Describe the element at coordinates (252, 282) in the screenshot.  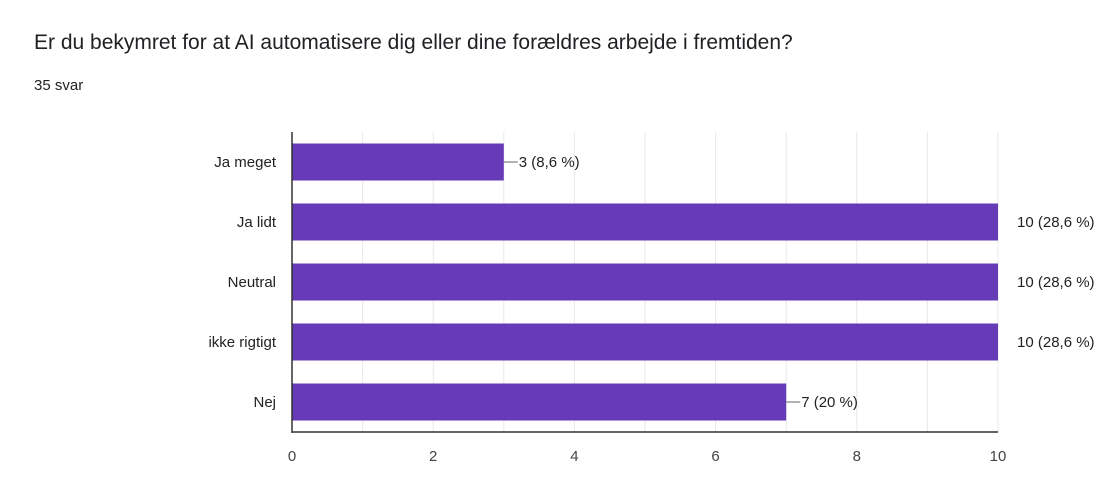
I see `category-label: Neutral` at that location.